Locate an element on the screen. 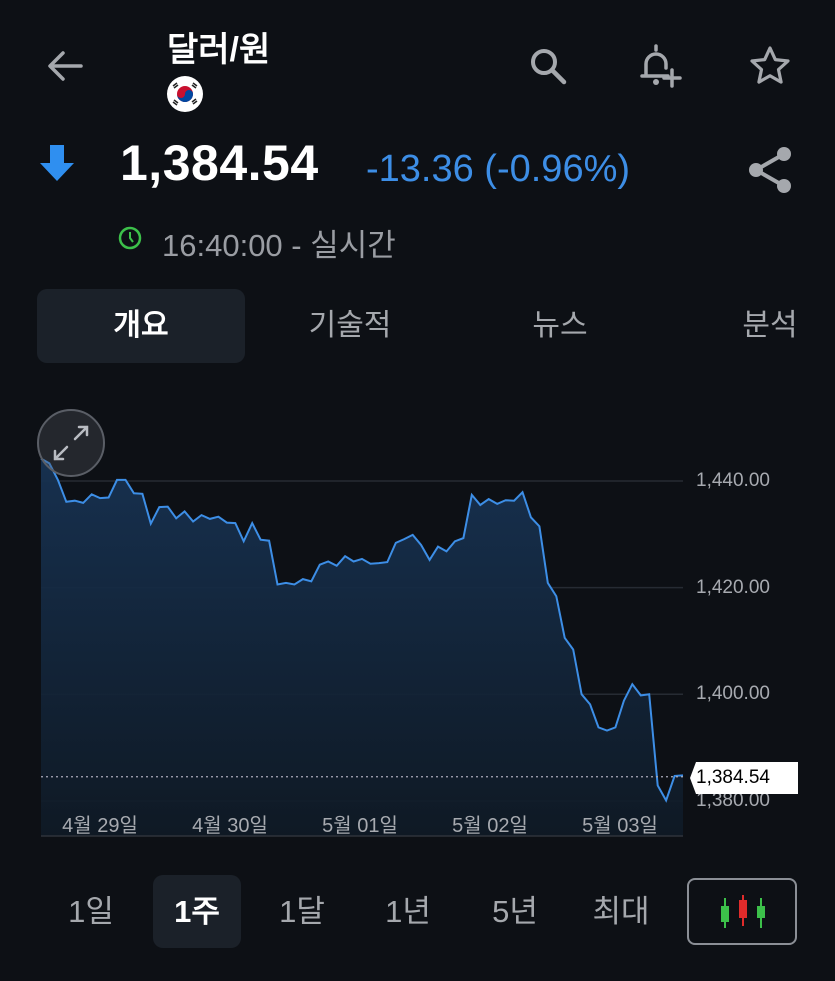 Image resolution: width=835 pixels, height=981 pixels. range-1-day: 1일 is located at coordinates (91, 911).